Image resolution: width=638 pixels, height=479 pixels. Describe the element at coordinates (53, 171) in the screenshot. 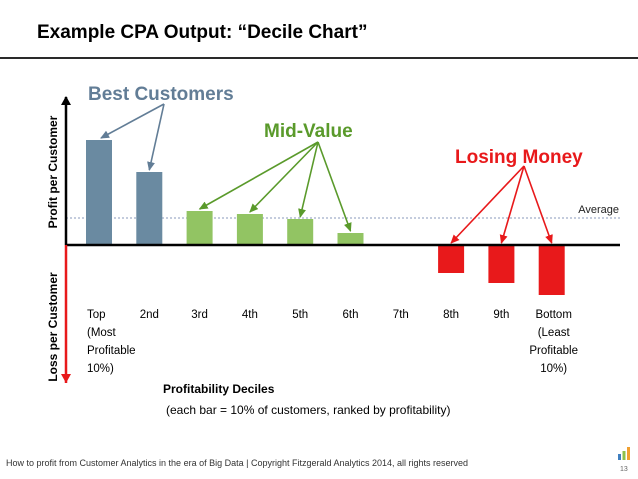

I see `y-label-profit: Profit per Customer` at that location.